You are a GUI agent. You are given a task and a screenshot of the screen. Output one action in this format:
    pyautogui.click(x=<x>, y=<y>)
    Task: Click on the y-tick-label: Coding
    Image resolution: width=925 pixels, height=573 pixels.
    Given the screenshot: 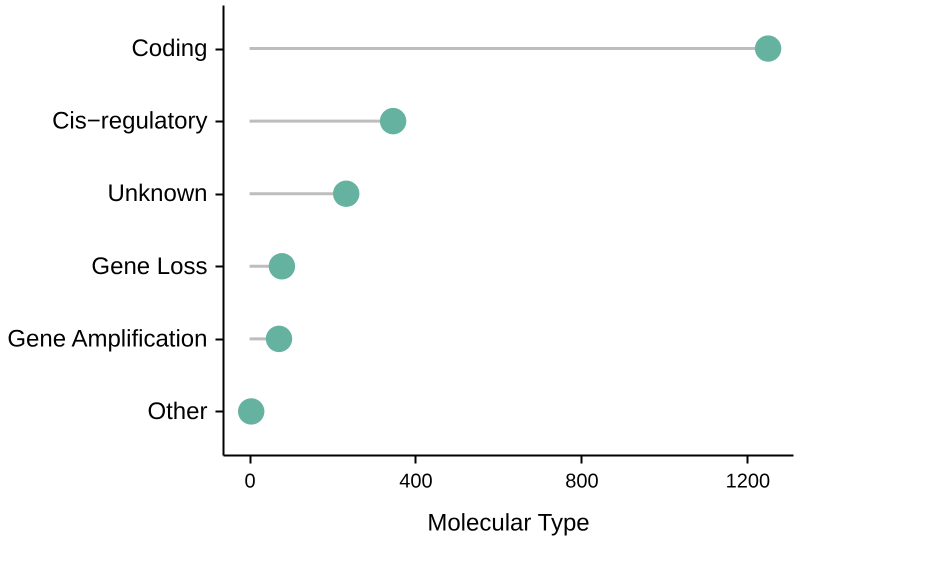 What is the action you would take?
    pyautogui.click(x=169, y=48)
    